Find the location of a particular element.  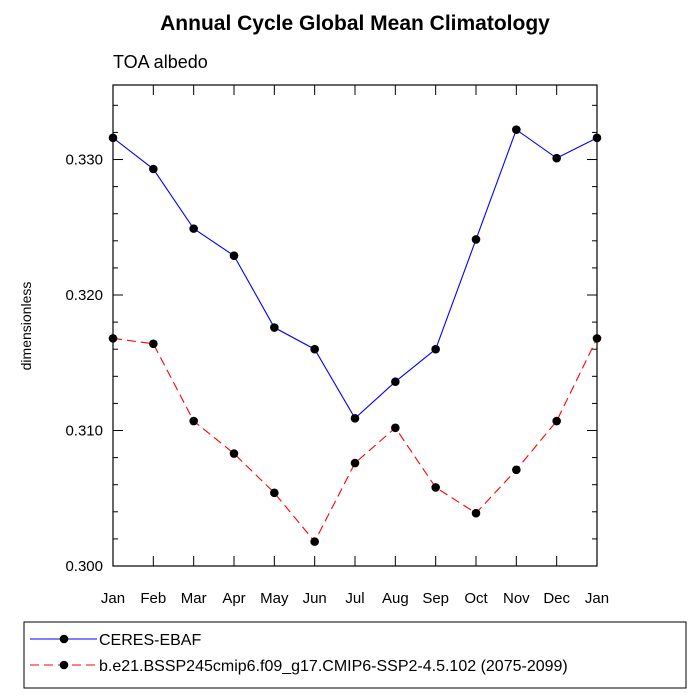

y-axis-label: dimensionless is located at coordinates (26, 326).